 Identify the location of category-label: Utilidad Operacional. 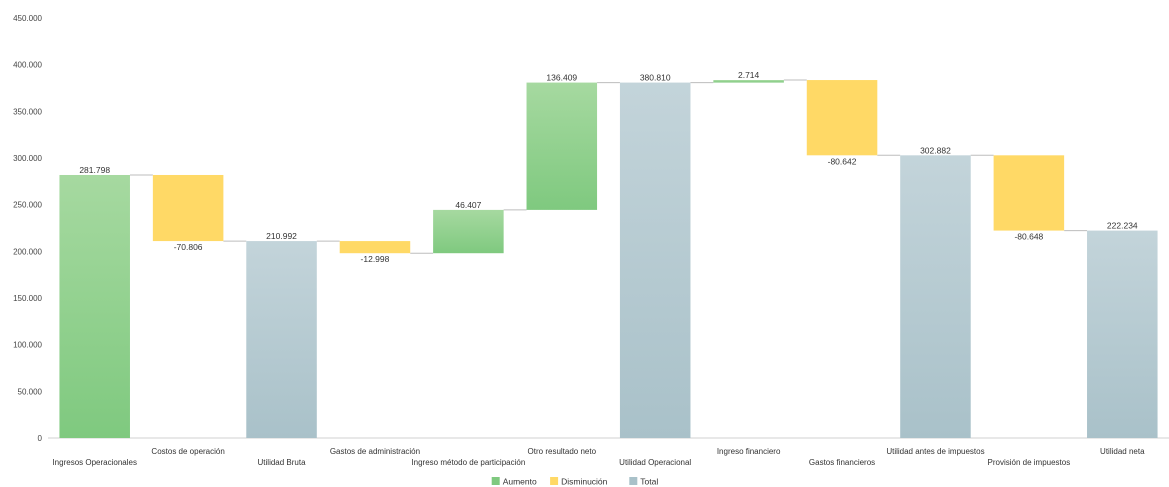
(655, 462).